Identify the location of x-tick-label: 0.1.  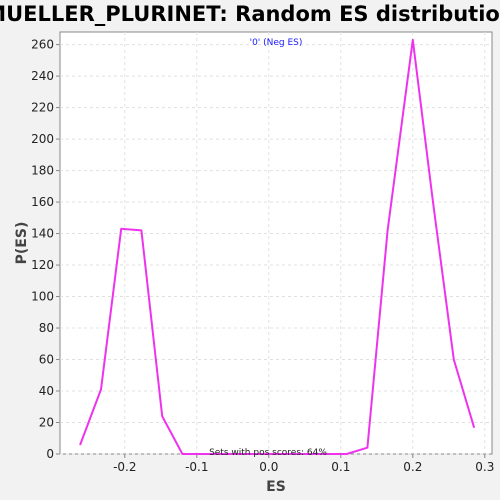
(340, 467).